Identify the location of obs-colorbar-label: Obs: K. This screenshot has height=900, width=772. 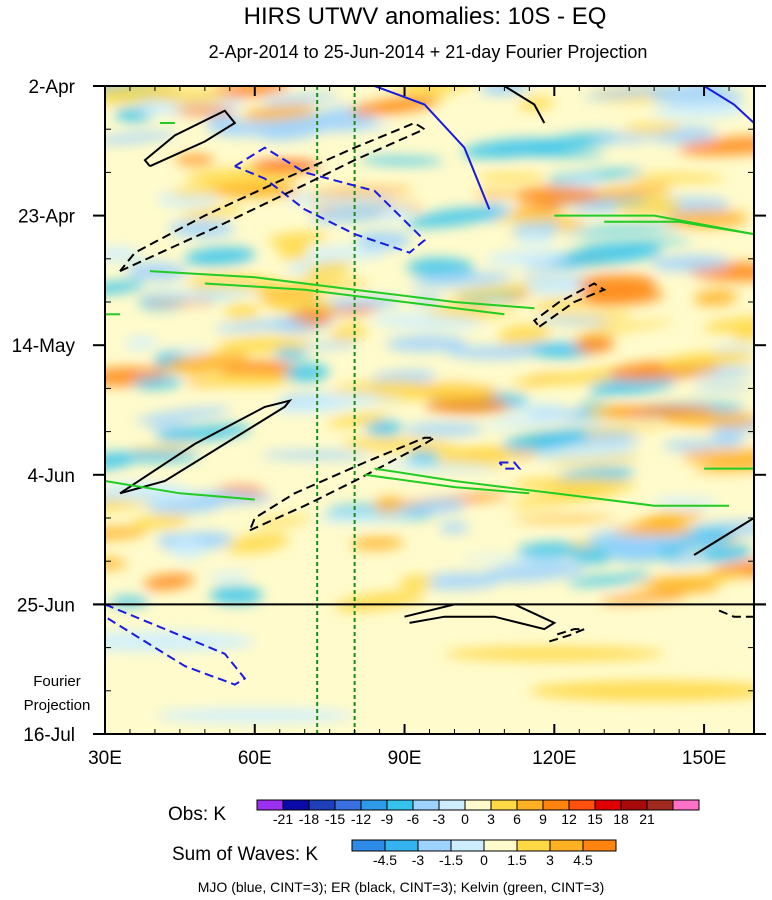
(197, 814).